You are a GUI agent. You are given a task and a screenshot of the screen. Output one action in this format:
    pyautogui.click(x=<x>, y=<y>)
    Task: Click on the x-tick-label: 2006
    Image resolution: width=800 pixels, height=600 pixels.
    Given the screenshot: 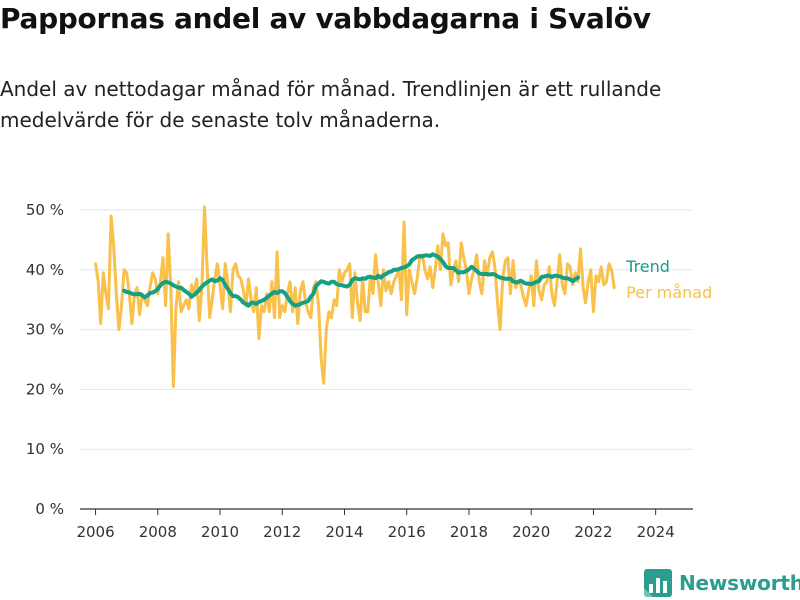 What is the action you would take?
    pyautogui.click(x=95, y=532)
    